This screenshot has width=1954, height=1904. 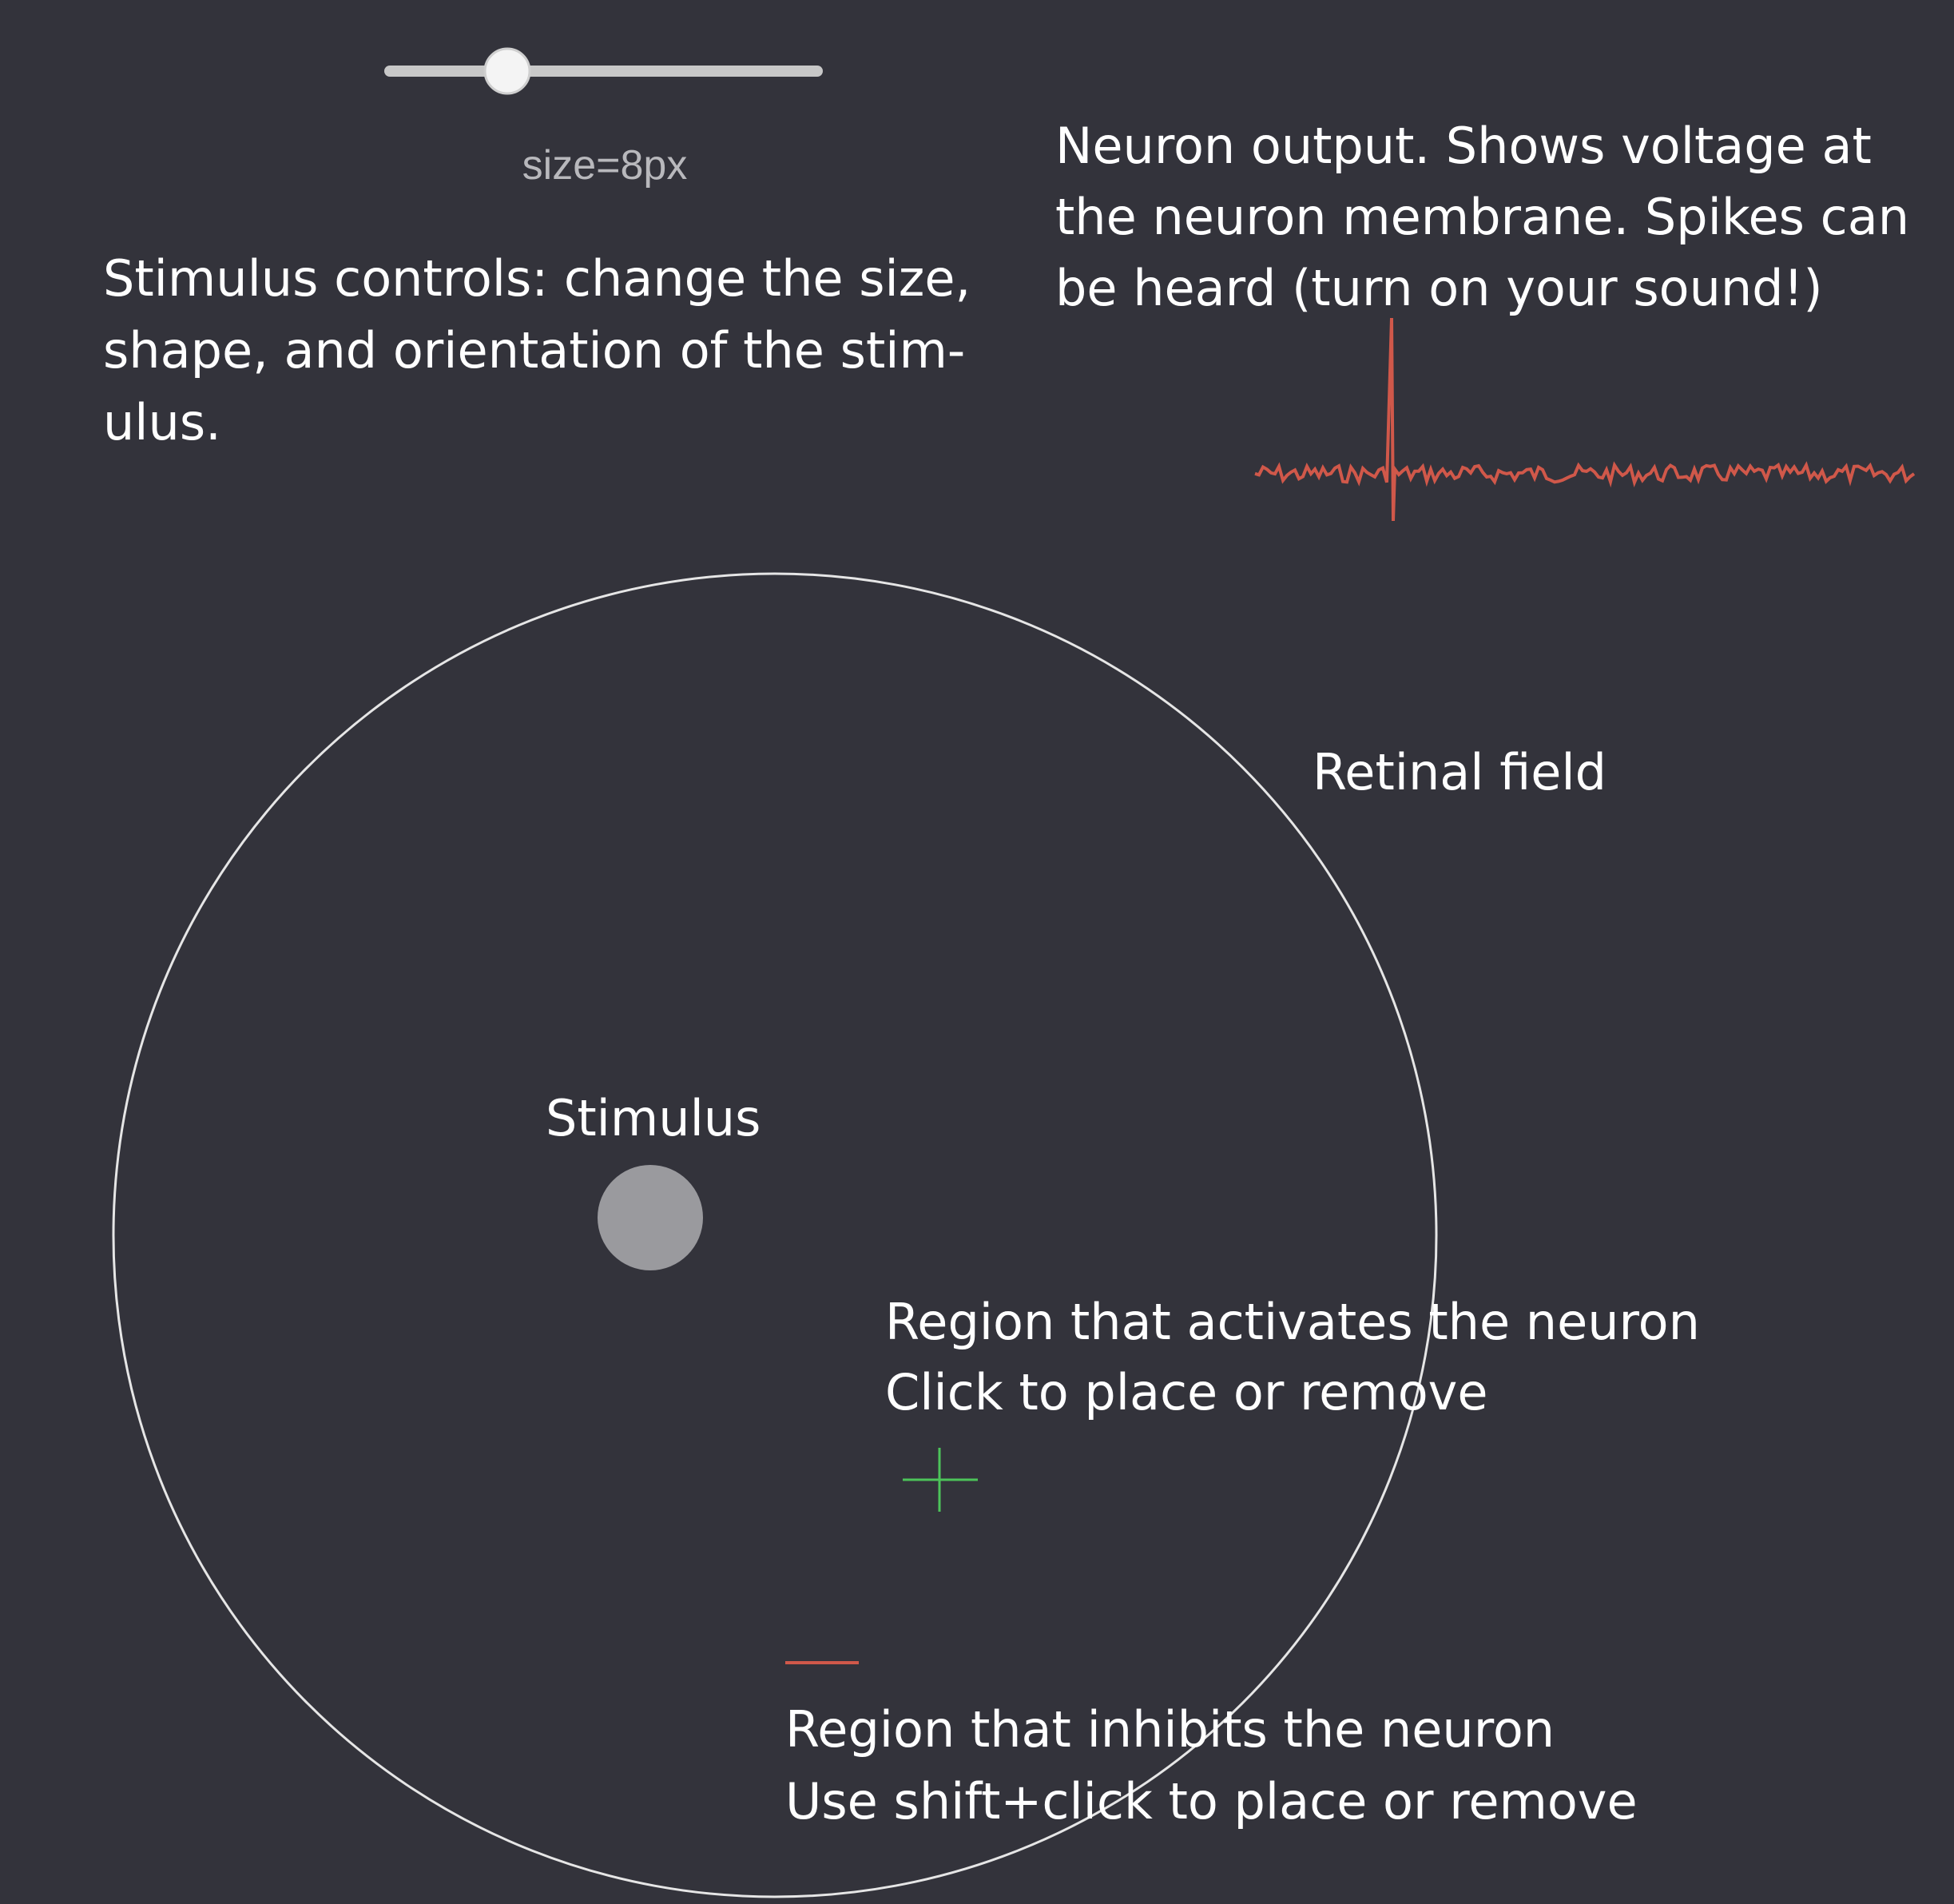 What do you see at coordinates (1292, 1322) in the screenshot?
I see `annotation: Region that activates the neuron` at bounding box center [1292, 1322].